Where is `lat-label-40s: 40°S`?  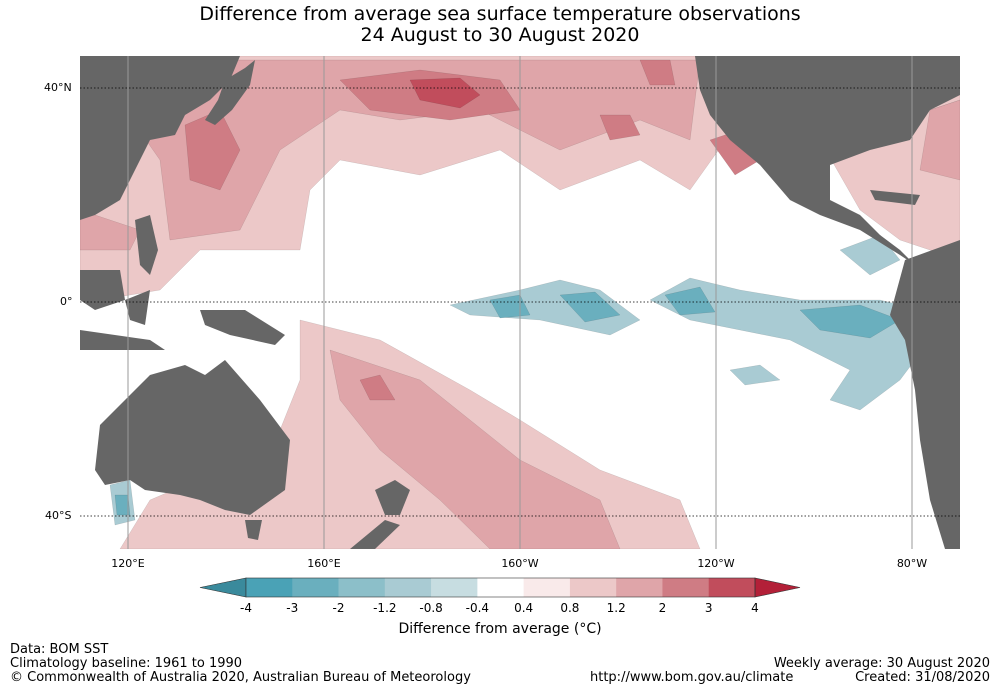
lat-label-40s: 40°S is located at coordinates (58, 515).